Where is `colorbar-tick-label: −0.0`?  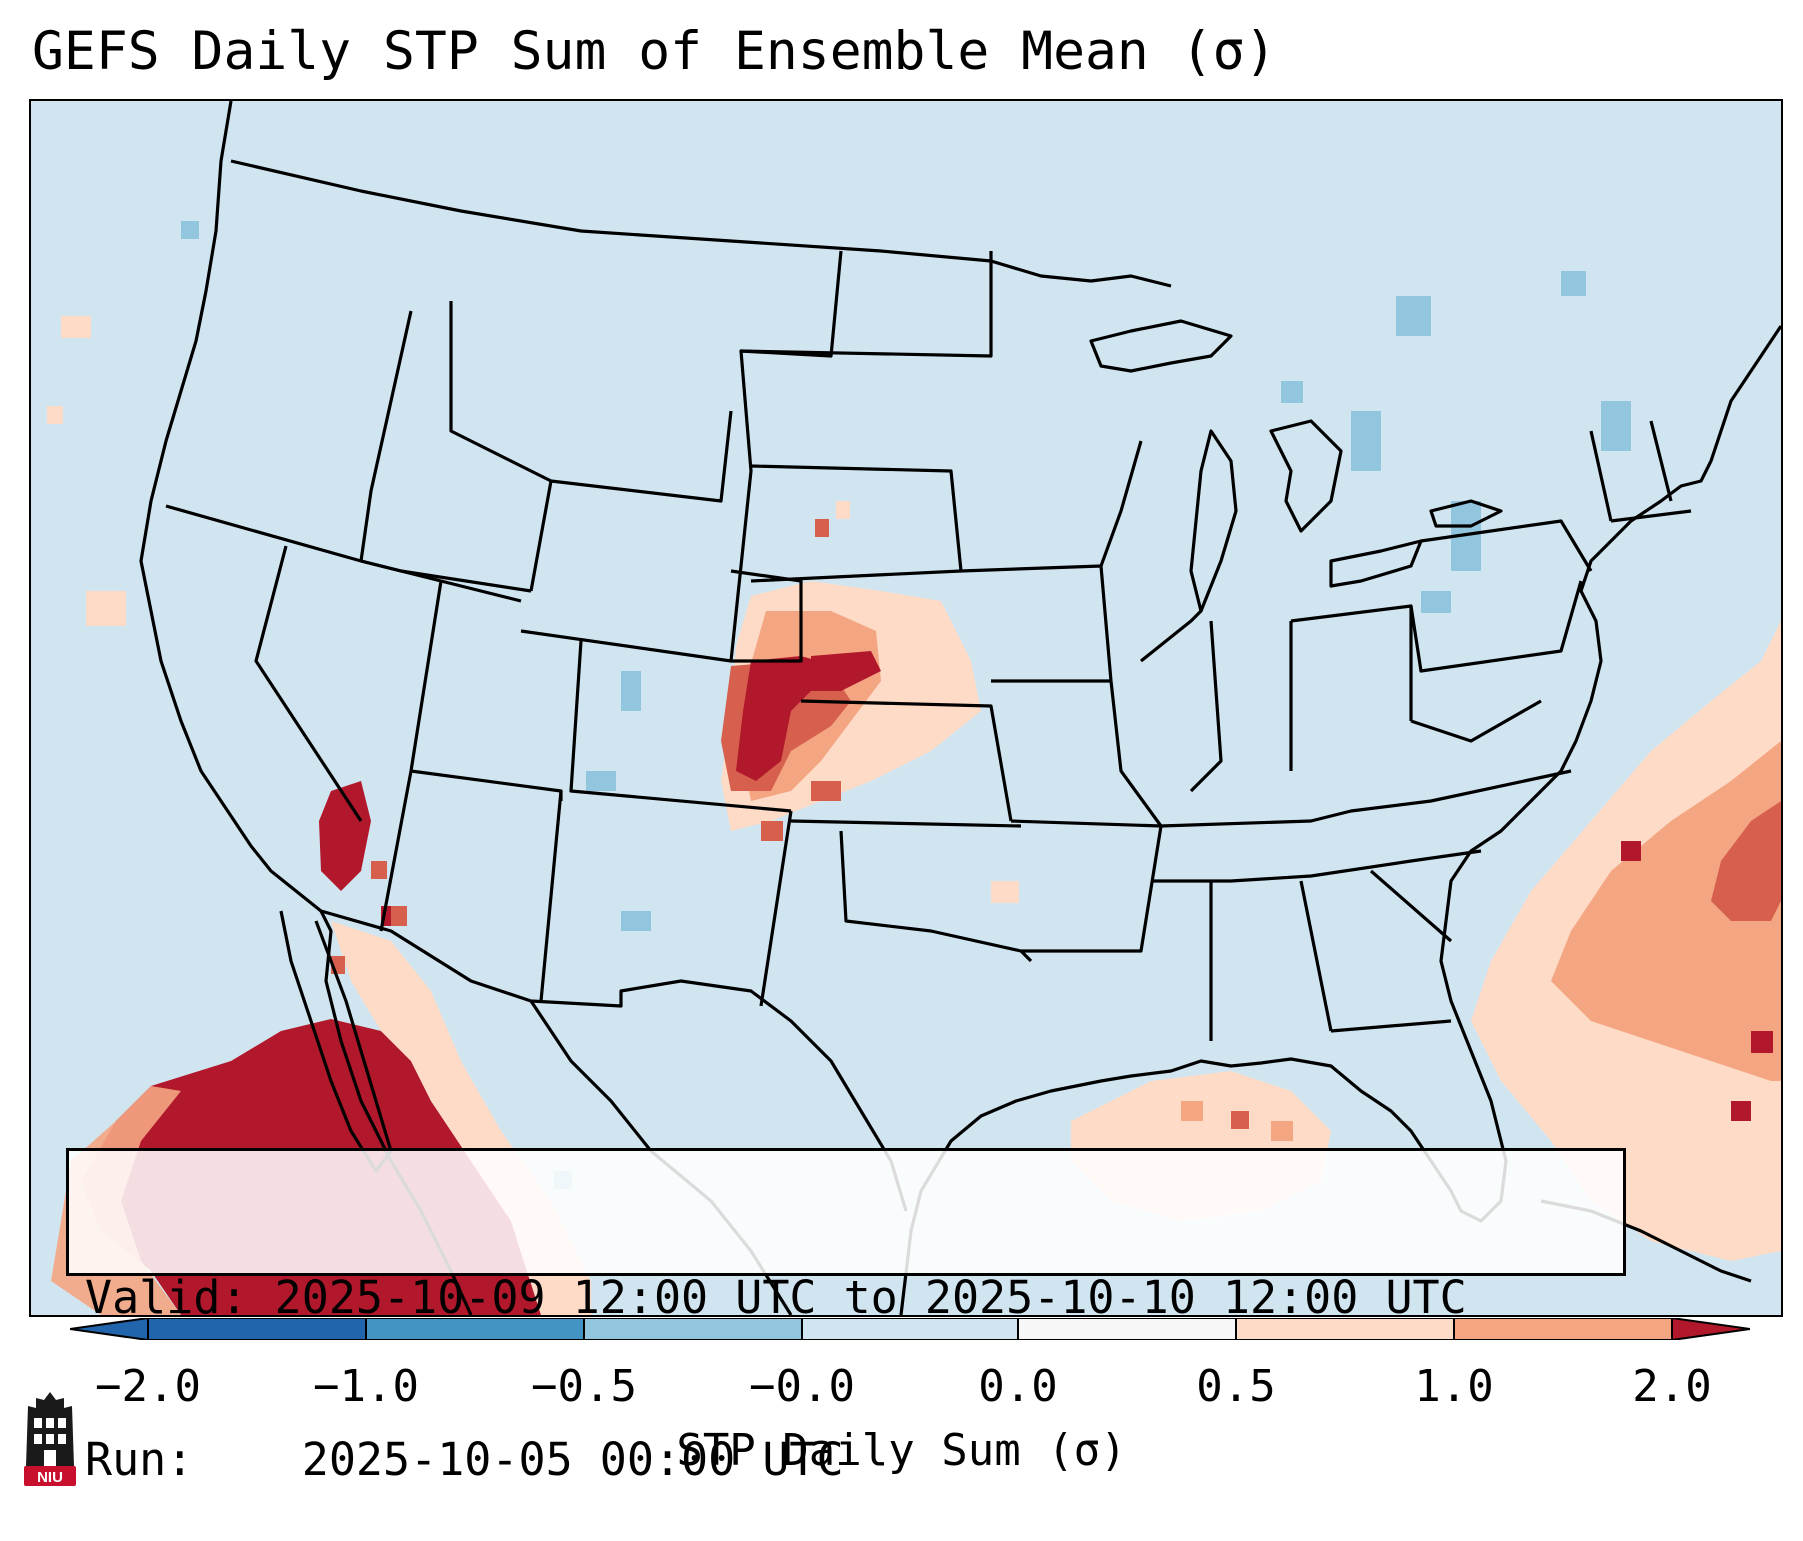
colorbar-tick-label: −0.0 is located at coordinates (802, 1386).